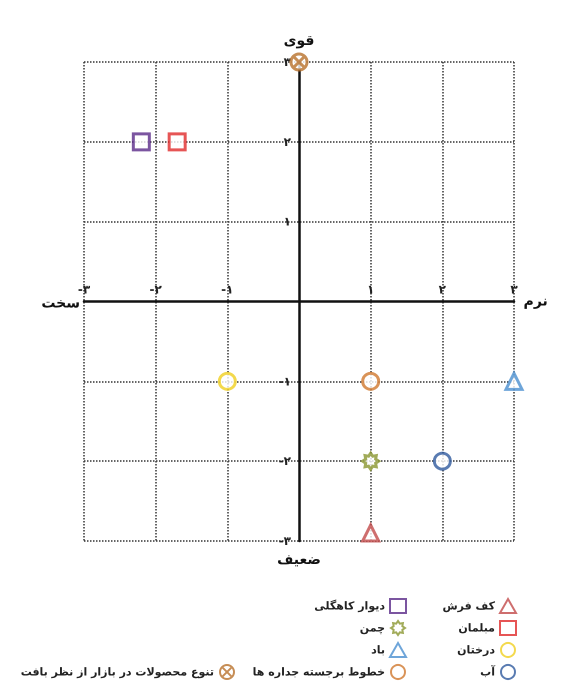 The width and height of the screenshot is (562, 691). What do you see at coordinates (469, 606) in the screenshot?
I see `legend-label: کف فرش` at bounding box center [469, 606].